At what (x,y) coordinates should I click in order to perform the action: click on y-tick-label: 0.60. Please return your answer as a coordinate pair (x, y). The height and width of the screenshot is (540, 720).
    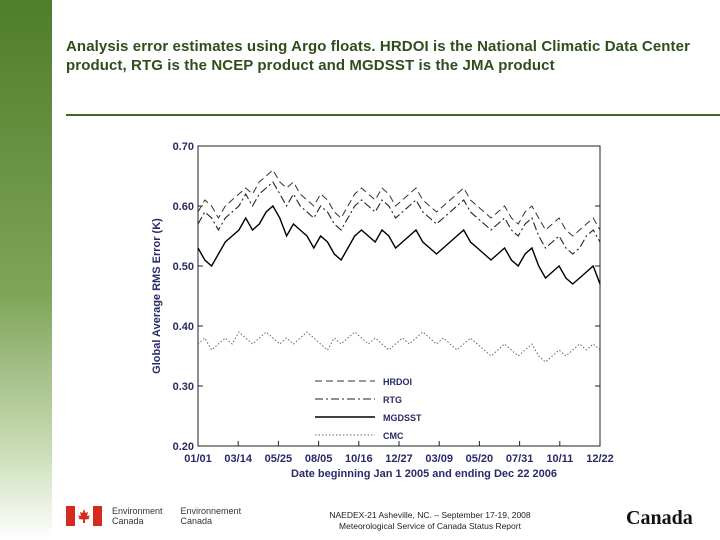
    Looking at the image, I should click on (183, 207).